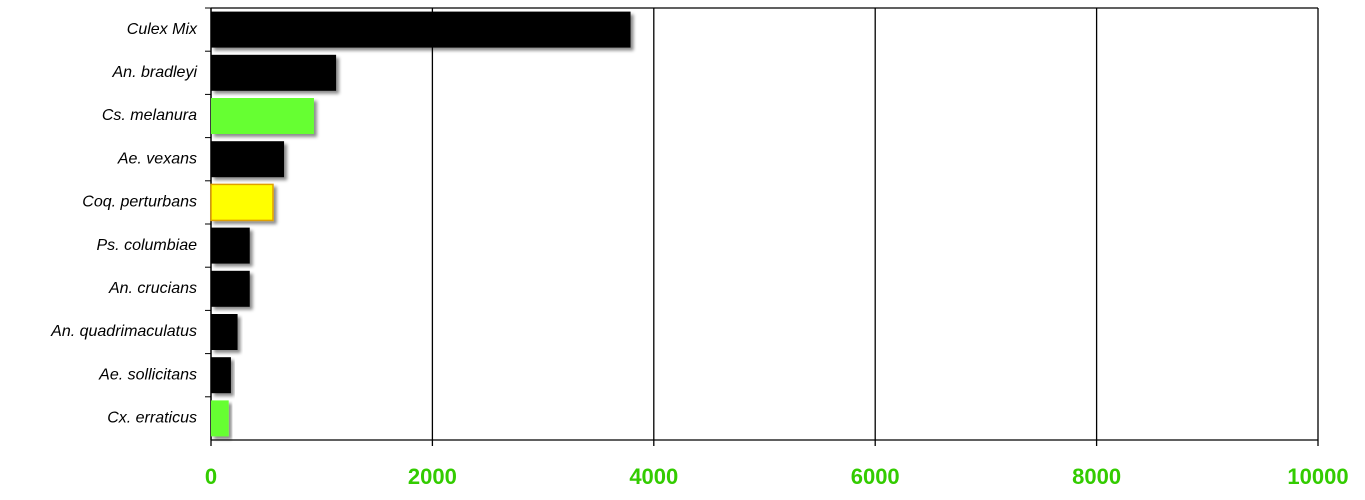 The width and height of the screenshot is (1365, 500). I want to click on y-tick-label: Ae. sollicitans, so click(147, 374).